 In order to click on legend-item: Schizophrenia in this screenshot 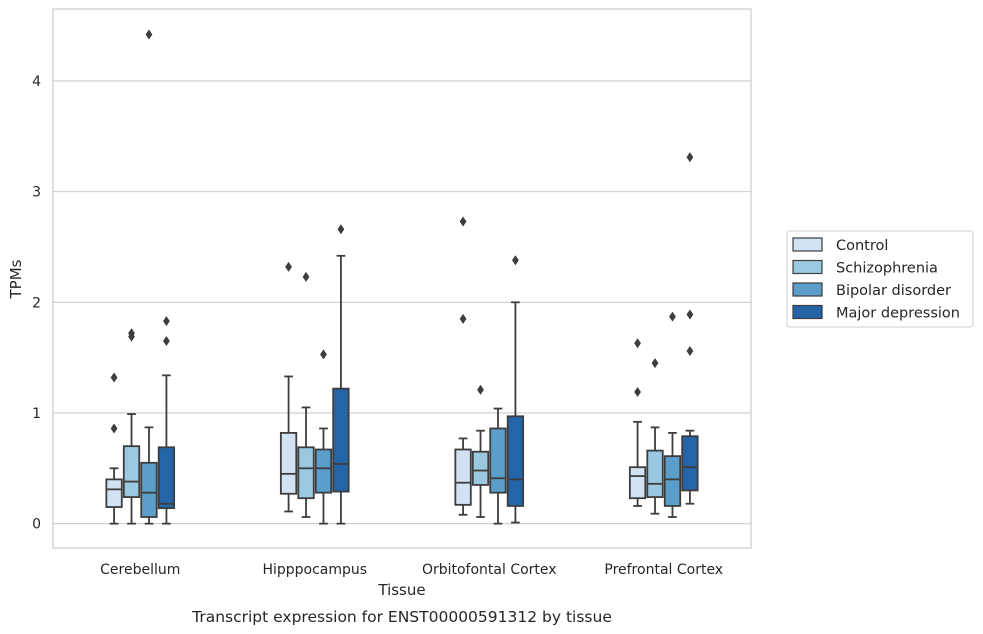, I will do `click(865, 268)`.